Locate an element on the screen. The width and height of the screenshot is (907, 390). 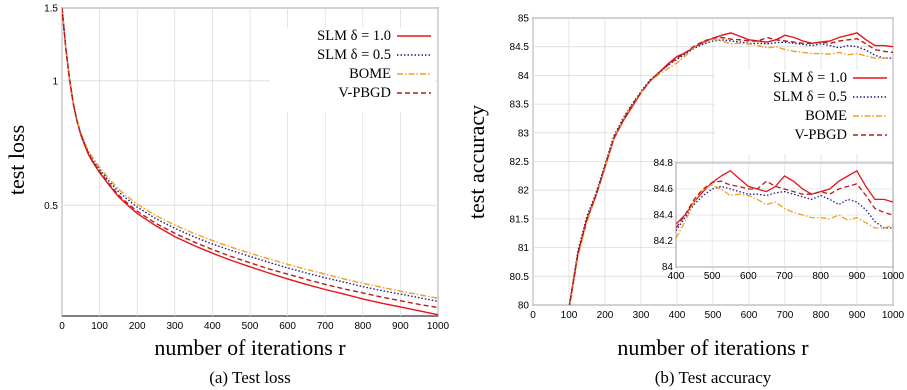
y-tick-label: 81 is located at coordinates (524, 248).